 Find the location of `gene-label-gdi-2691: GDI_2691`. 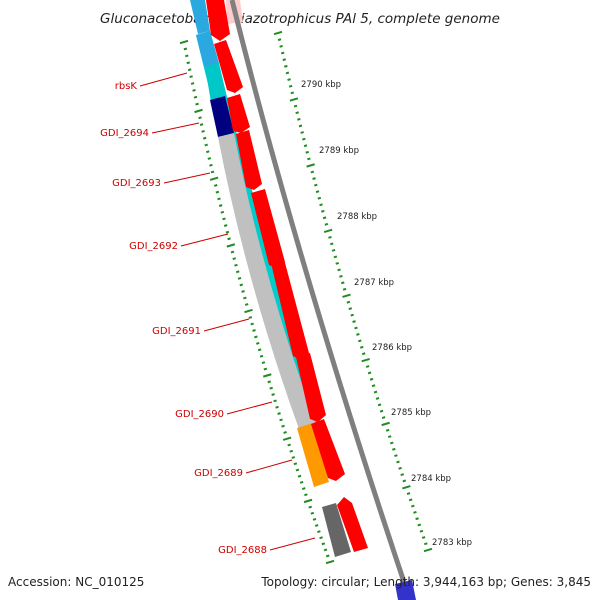

gene-label-gdi-2691: GDI_2691 is located at coordinates (176, 331).